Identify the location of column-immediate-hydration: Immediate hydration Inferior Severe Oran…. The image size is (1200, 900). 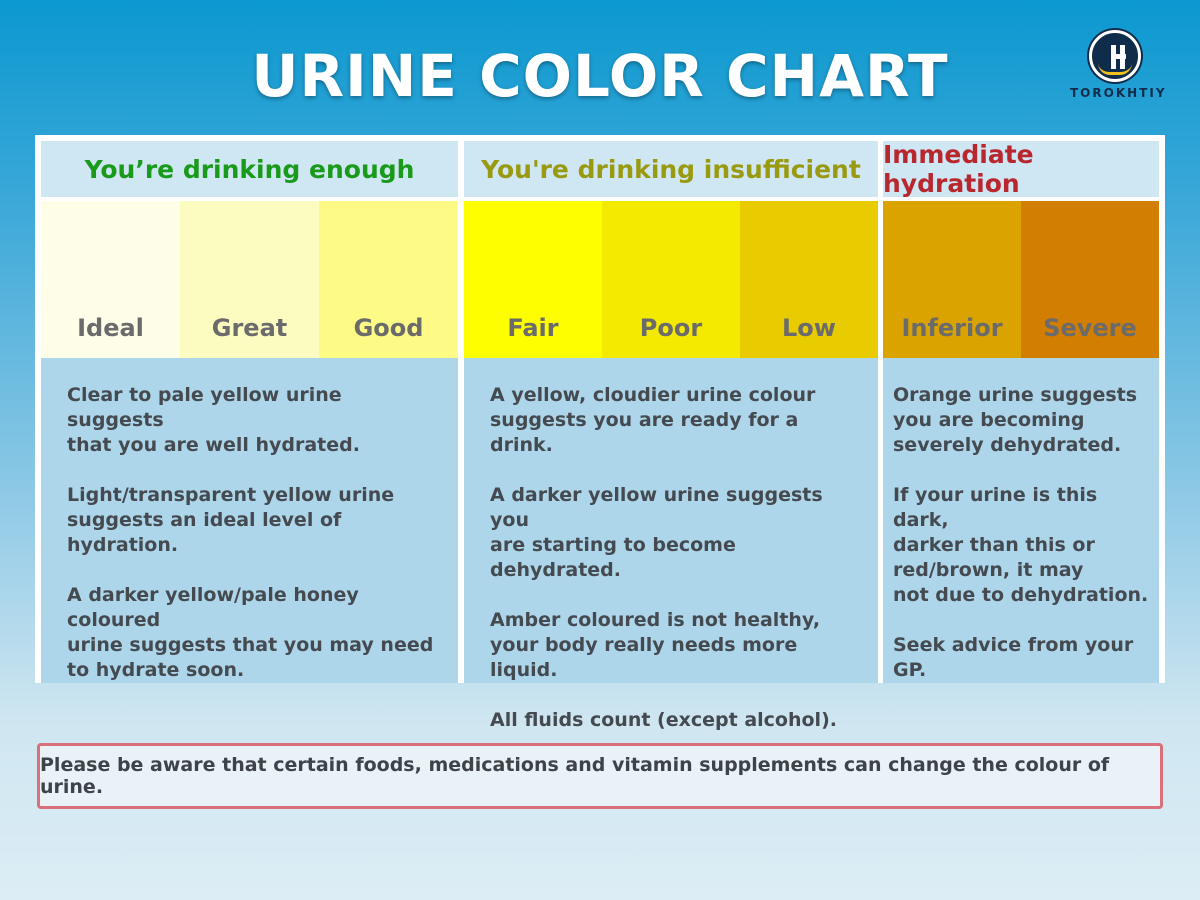
(1021, 409).